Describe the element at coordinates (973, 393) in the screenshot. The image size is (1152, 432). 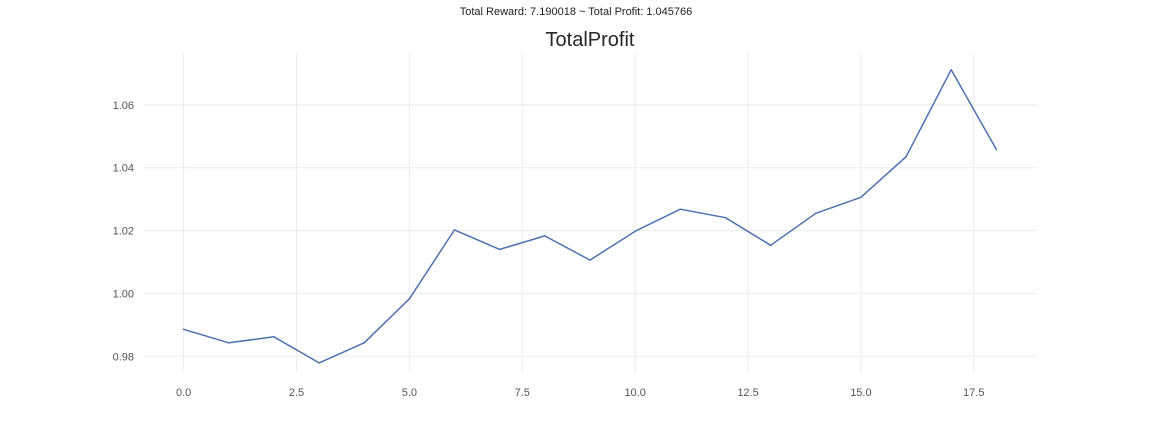
I see `x-tick-label: 17.5` at that location.